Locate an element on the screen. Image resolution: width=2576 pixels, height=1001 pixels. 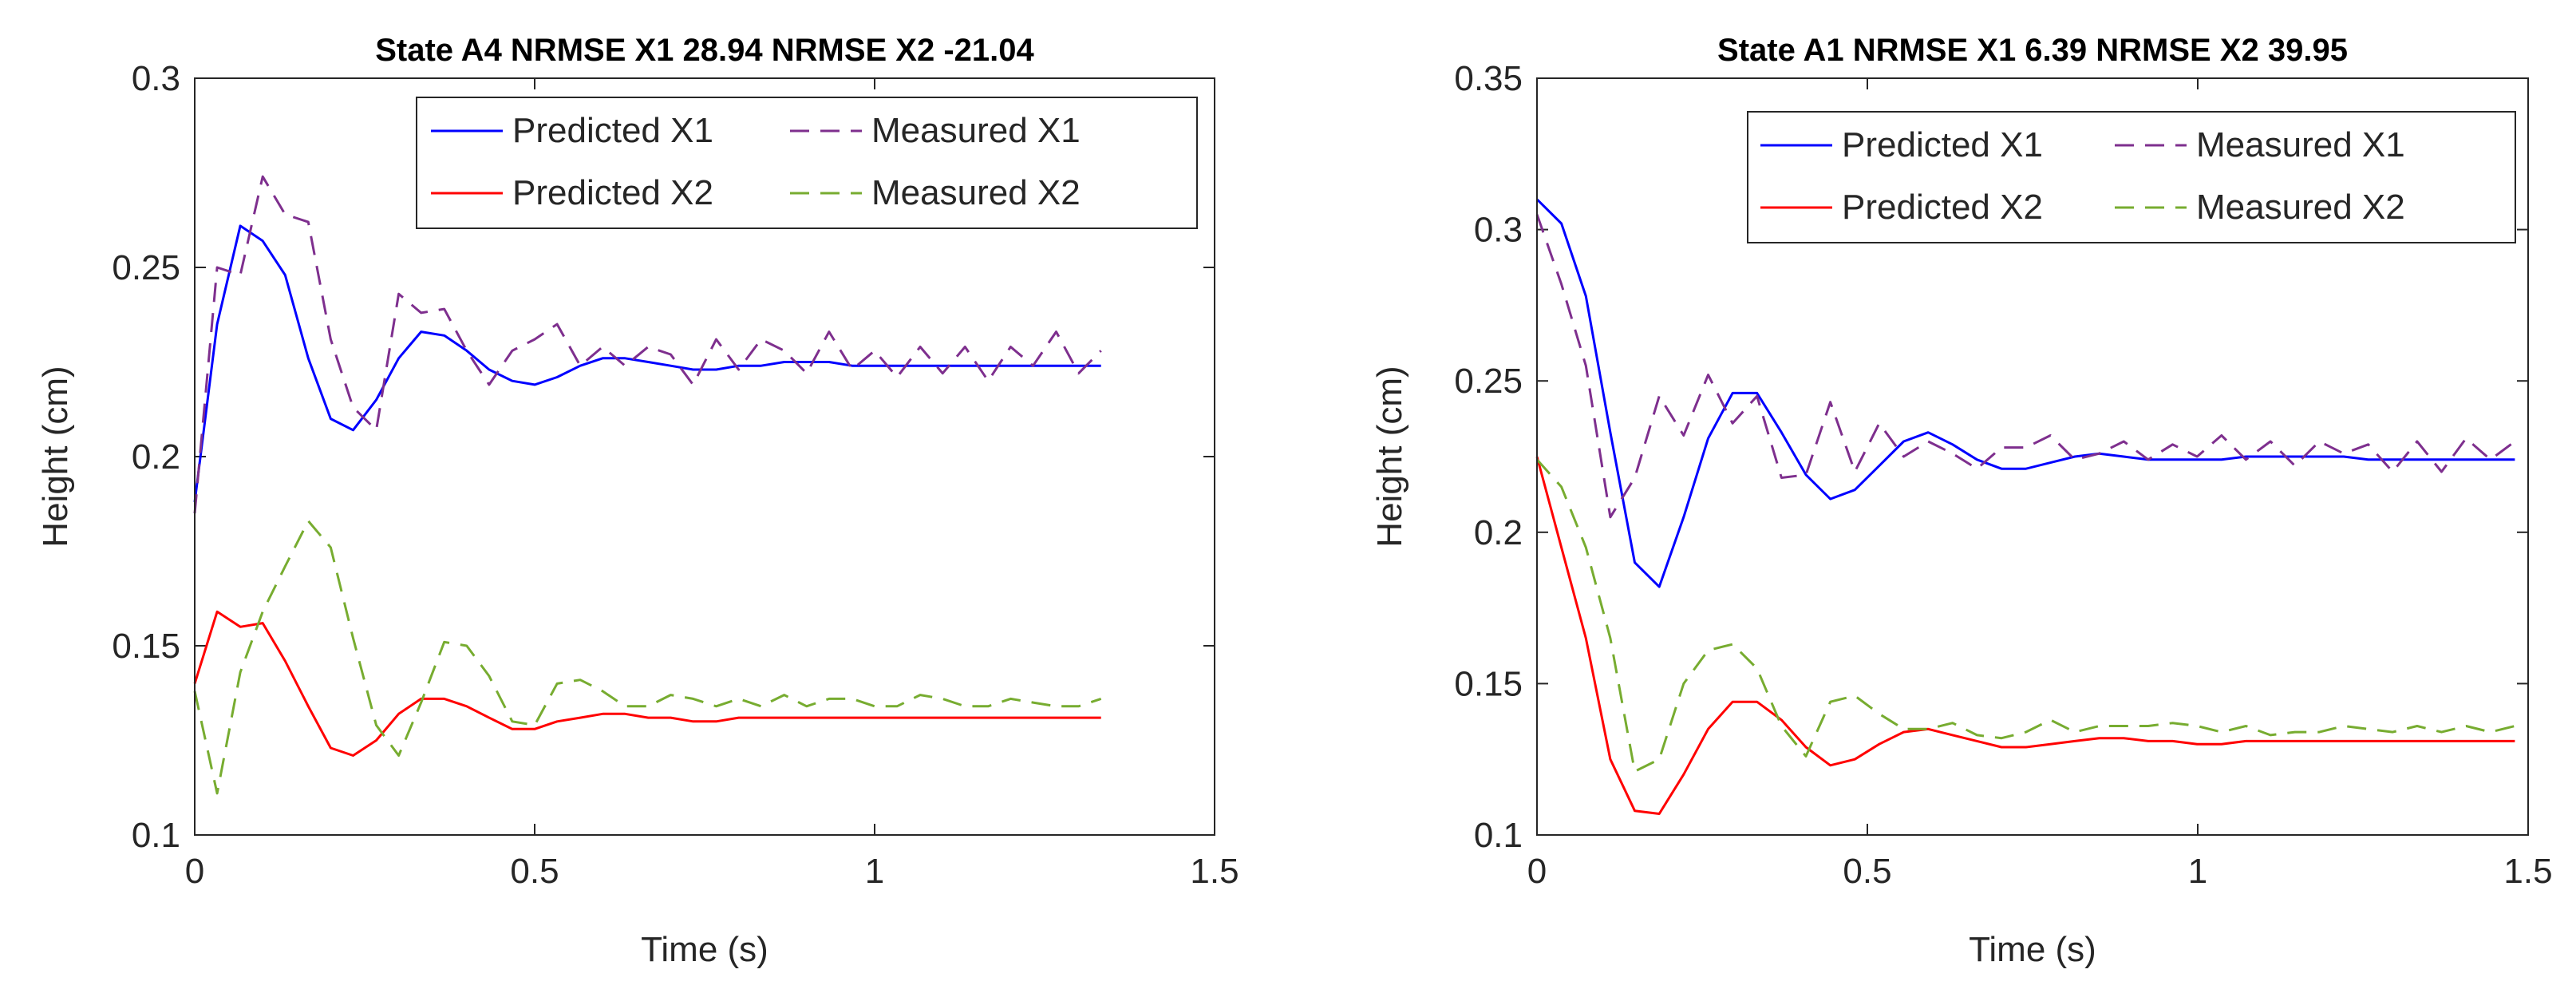
legend-box-right is located at coordinates (2131, 177).